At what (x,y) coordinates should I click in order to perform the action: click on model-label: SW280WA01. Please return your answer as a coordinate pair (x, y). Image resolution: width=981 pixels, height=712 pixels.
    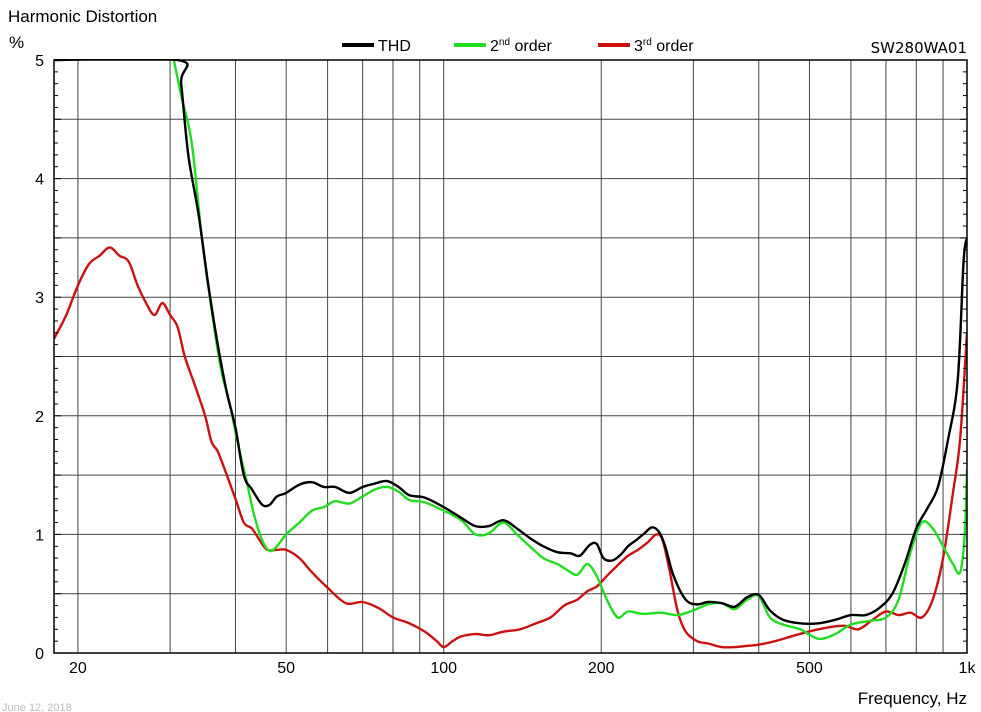
    Looking at the image, I should click on (919, 48).